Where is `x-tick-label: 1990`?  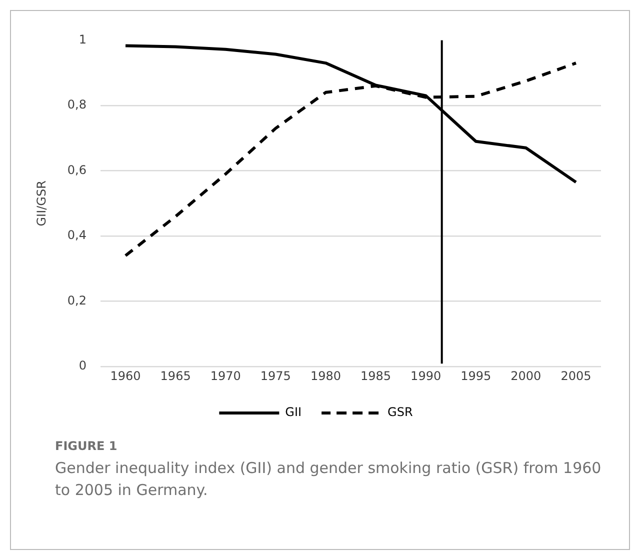
x-tick-label: 1990 is located at coordinates (426, 375).